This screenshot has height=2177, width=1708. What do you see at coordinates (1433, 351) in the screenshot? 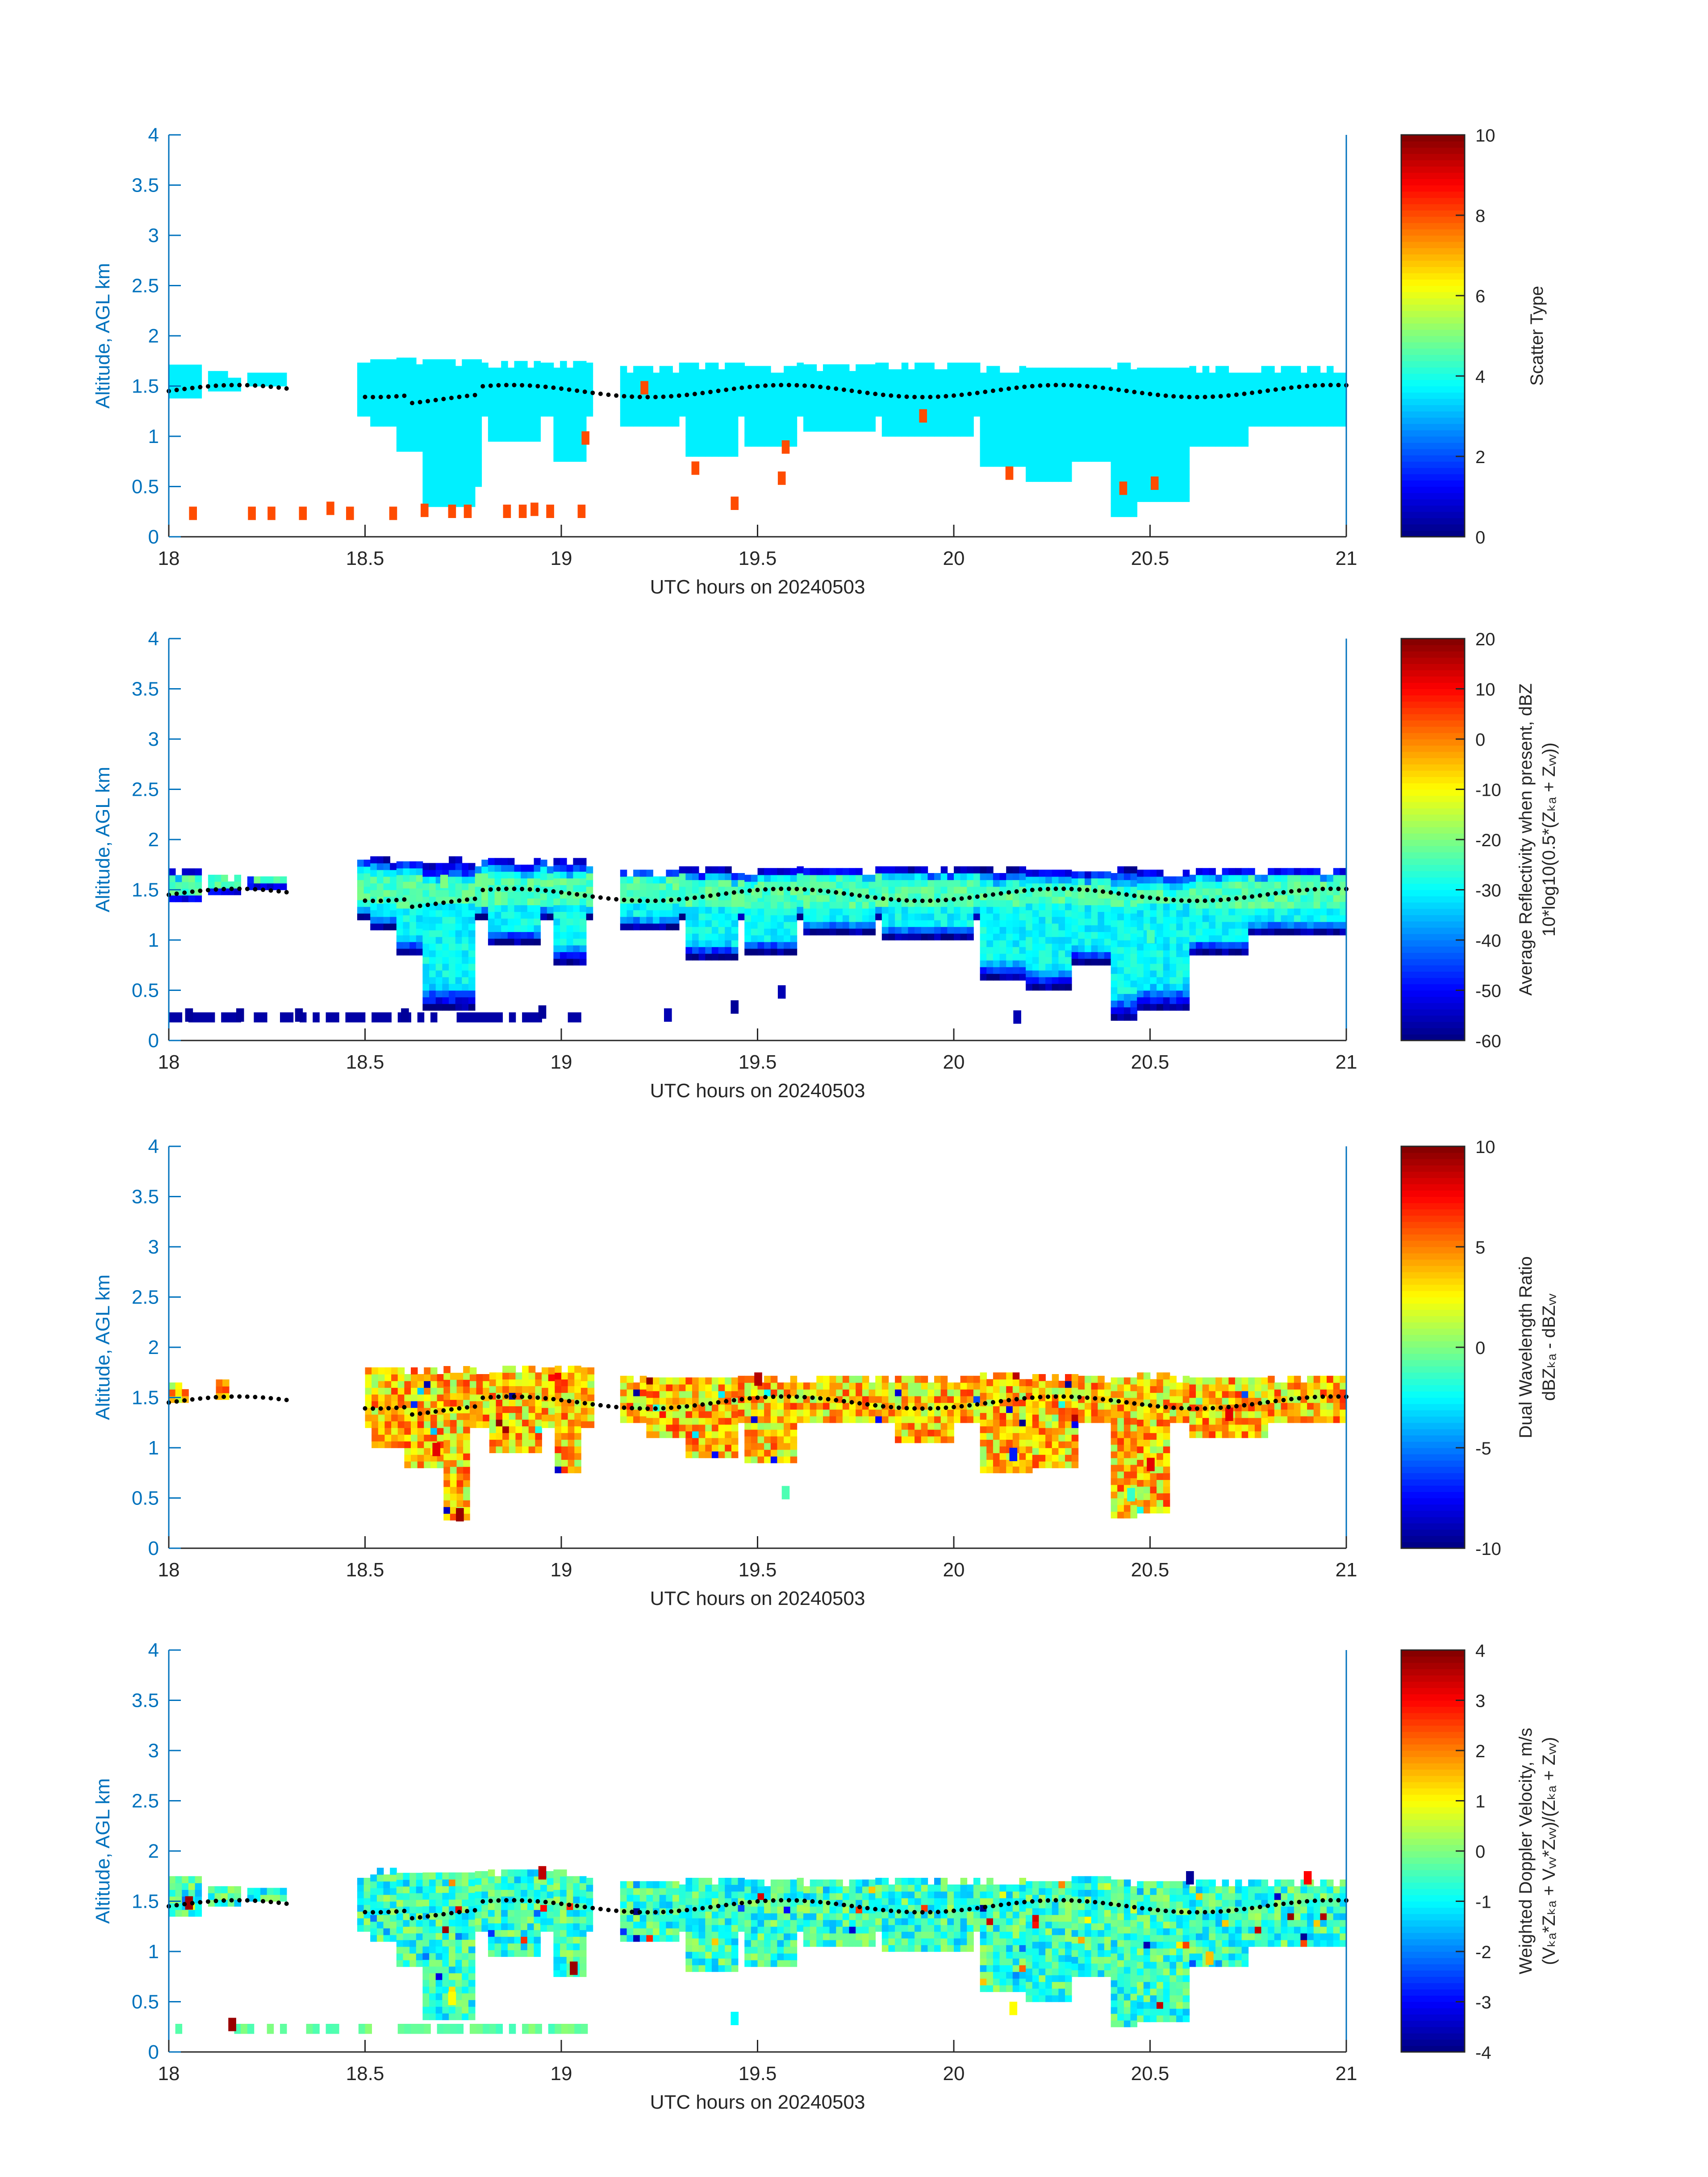
I see `colorbar-segment` at bounding box center [1433, 351].